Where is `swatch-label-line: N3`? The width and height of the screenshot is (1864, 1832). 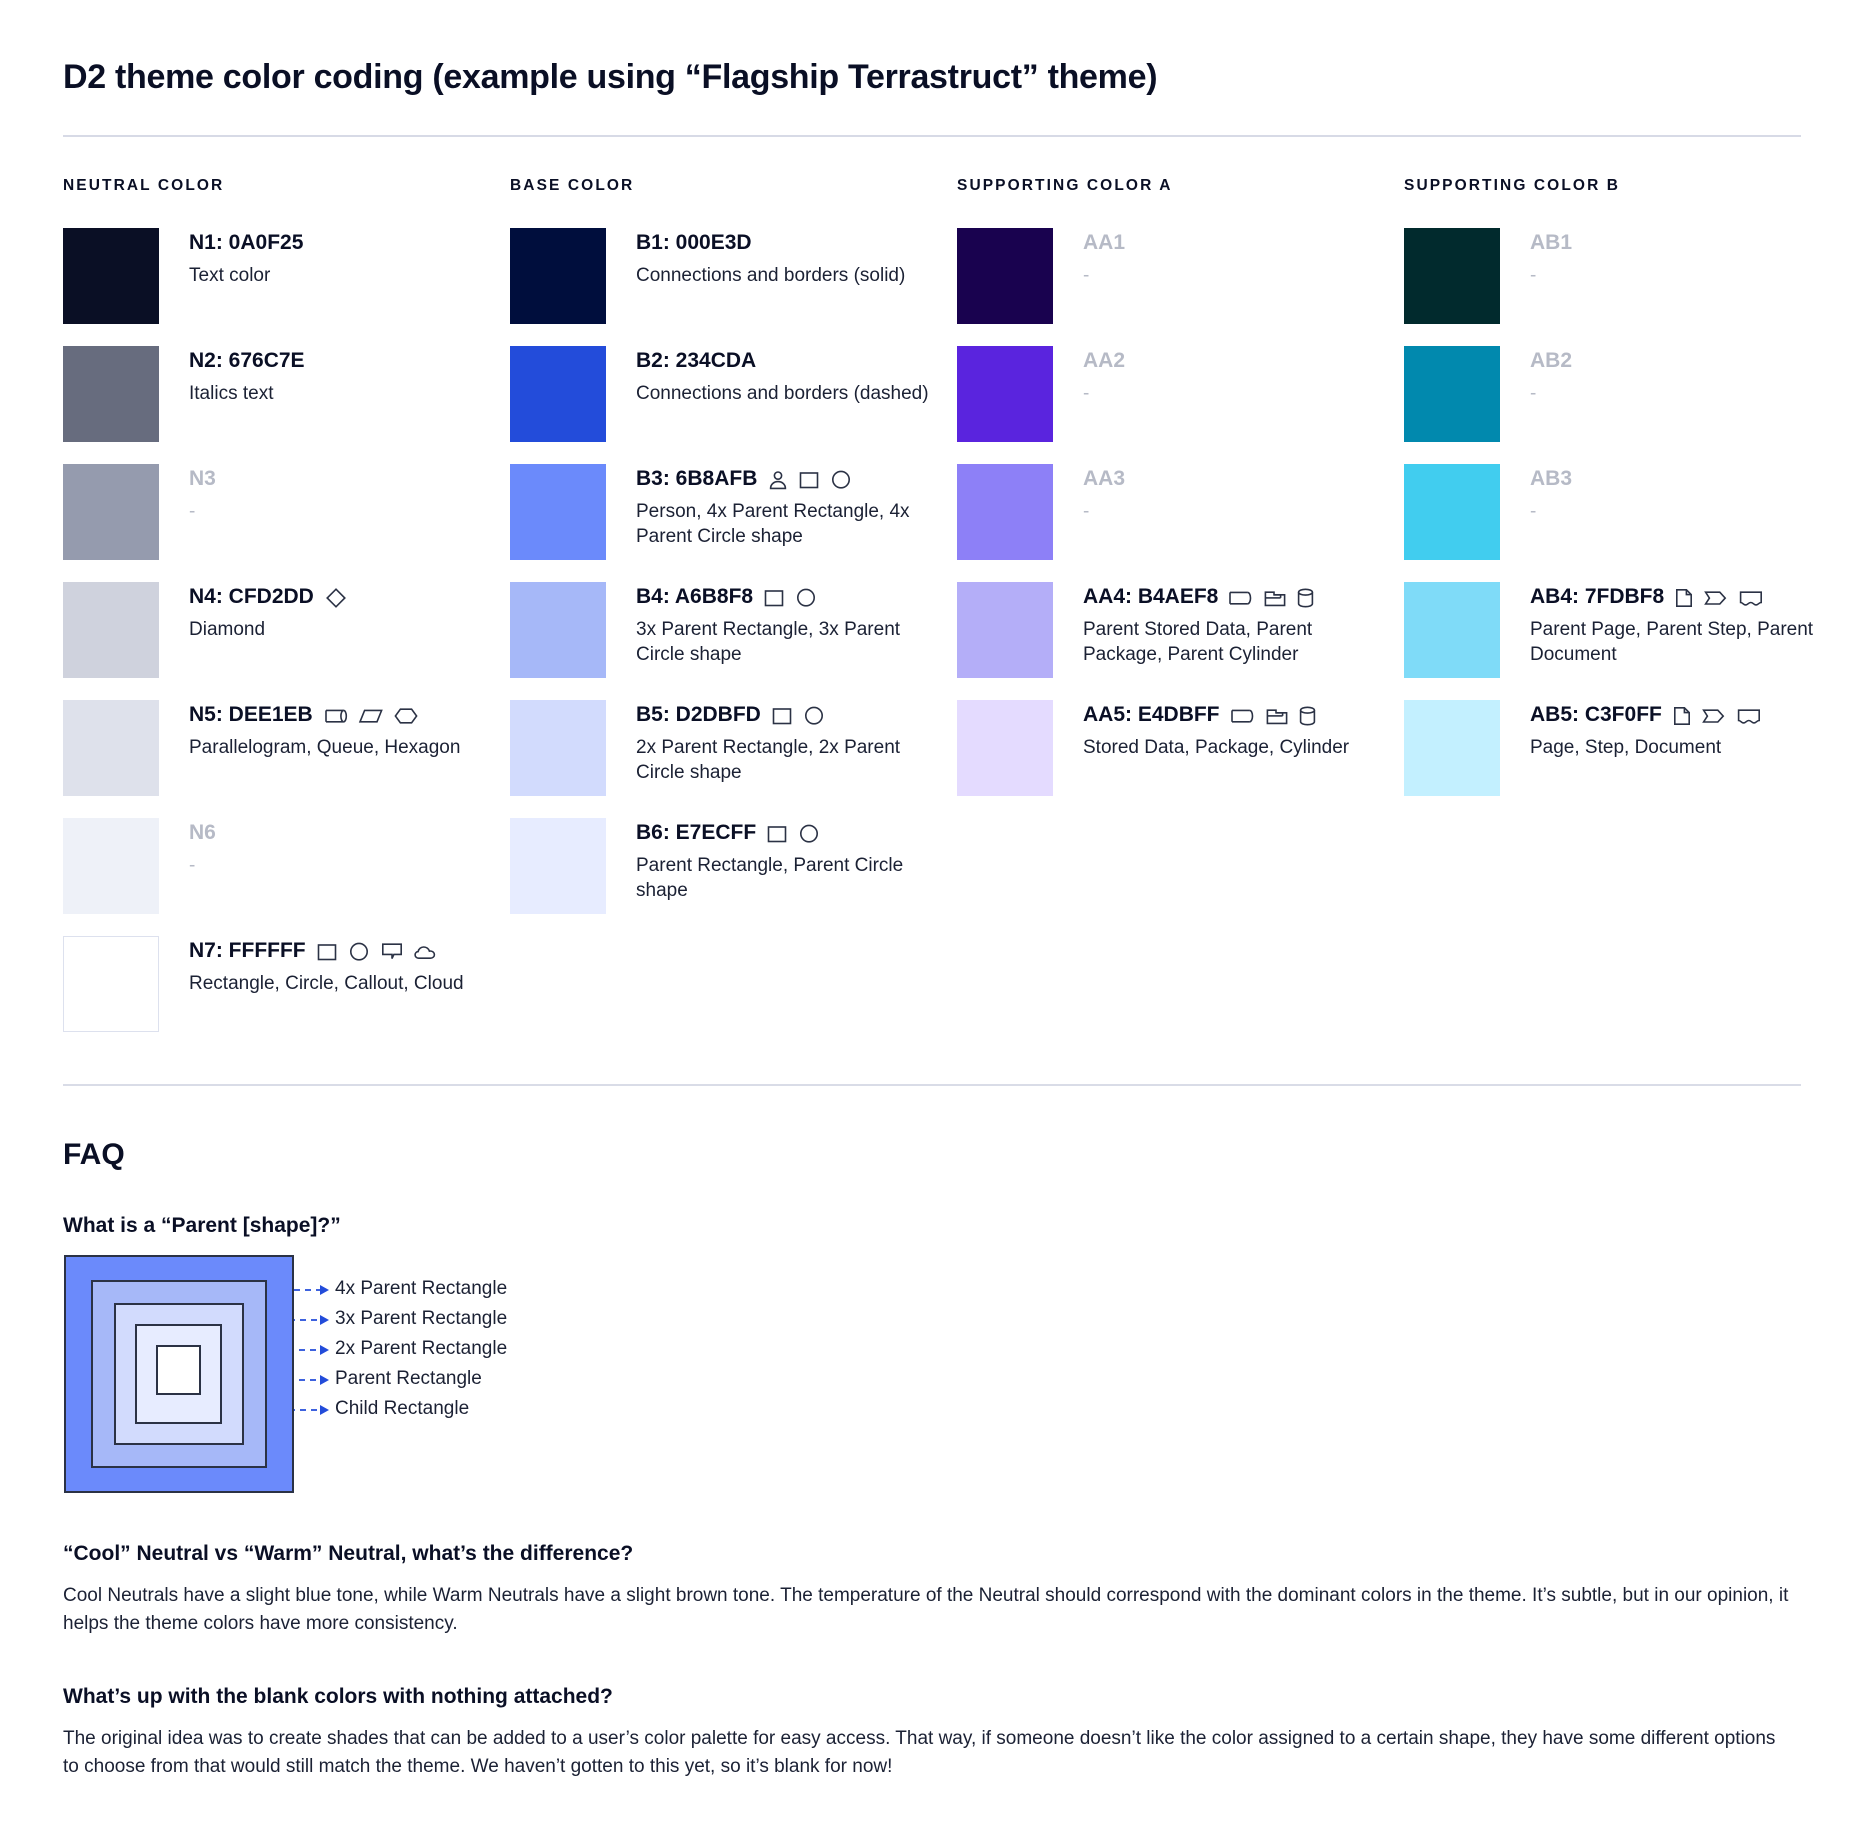 swatch-label-line: N3 is located at coordinates (349, 479).